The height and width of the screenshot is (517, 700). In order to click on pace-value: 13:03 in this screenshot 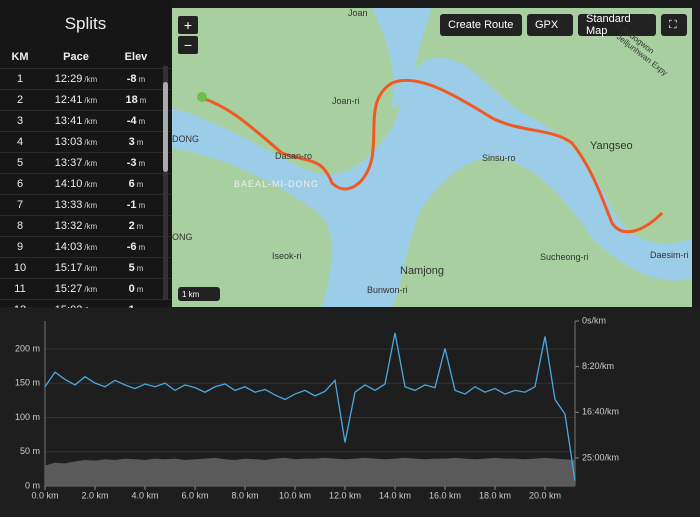, I will do `click(68, 142)`.